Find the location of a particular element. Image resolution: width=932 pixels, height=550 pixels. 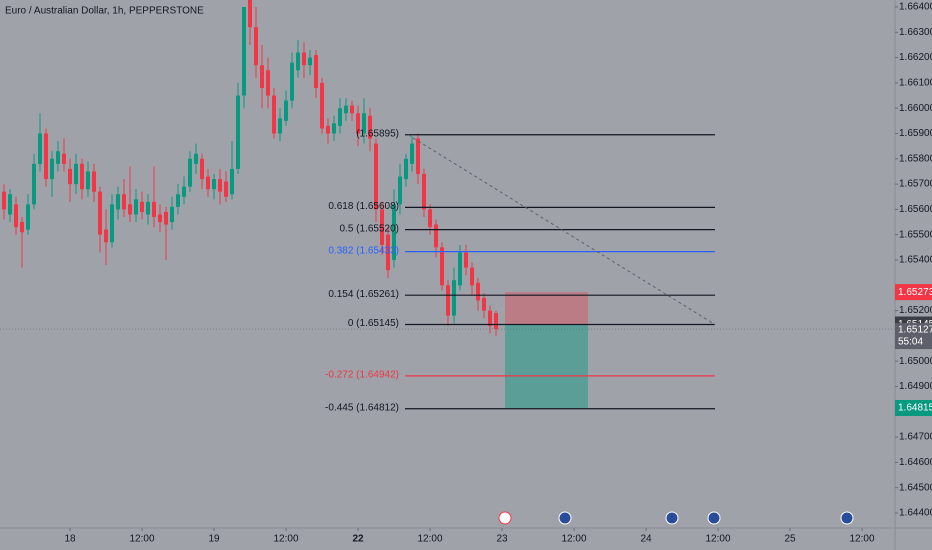

countdown: 55:04 is located at coordinates (910, 342).